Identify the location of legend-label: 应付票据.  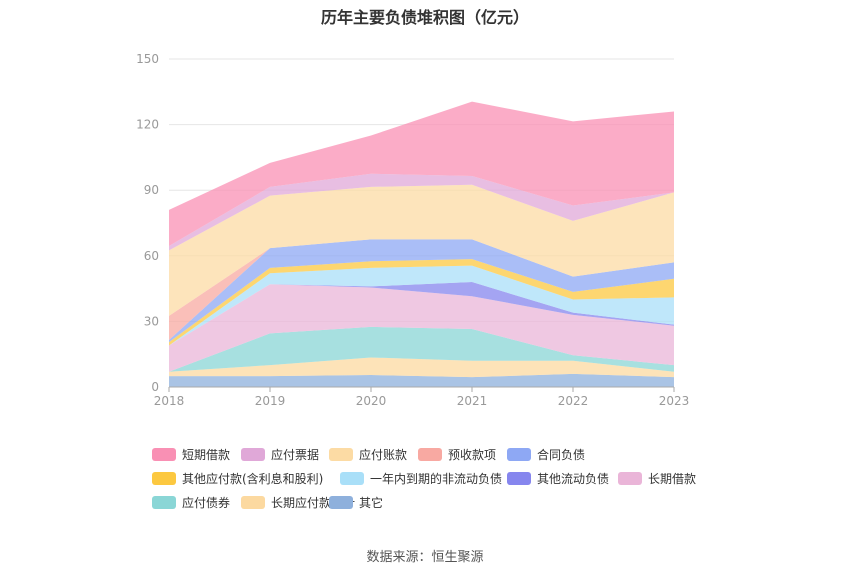
(295, 455).